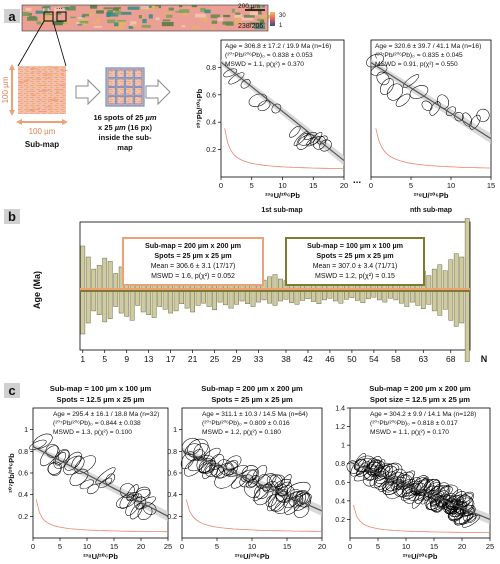  I want to click on x-tick-label: 20, so click(462, 546).